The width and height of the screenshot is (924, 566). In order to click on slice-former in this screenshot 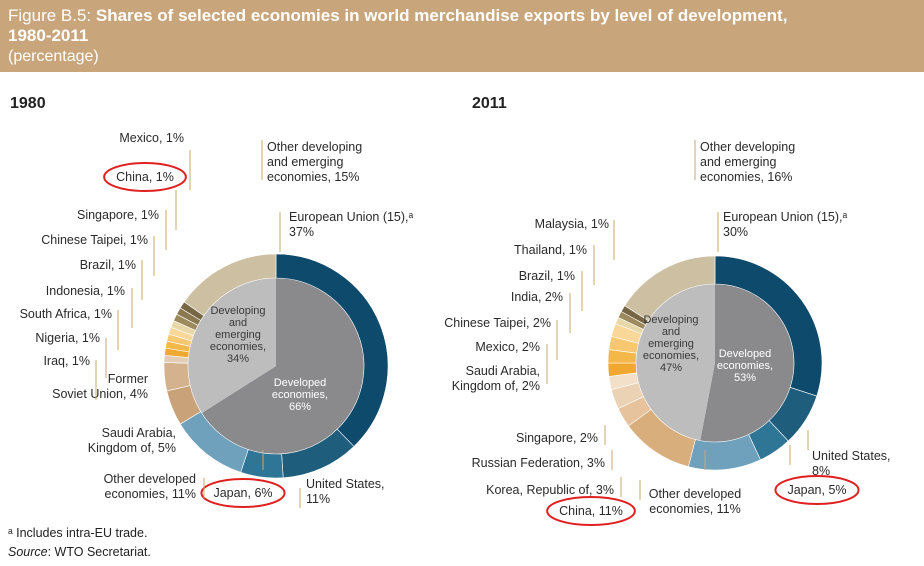, I will do `click(177, 377)`.